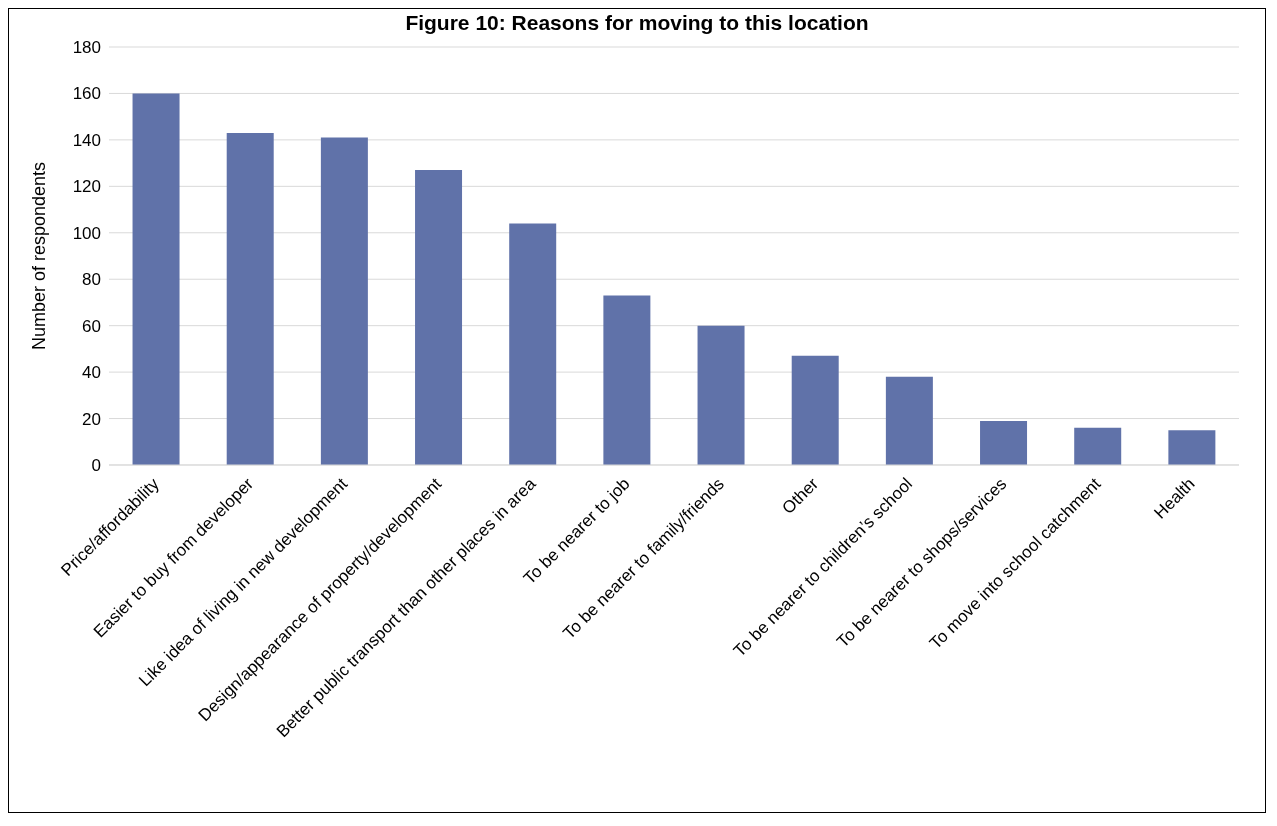  What do you see at coordinates (86, 94) in the screenshot?
I see `y-tick-label: 160` at bounding box center [86, 94].